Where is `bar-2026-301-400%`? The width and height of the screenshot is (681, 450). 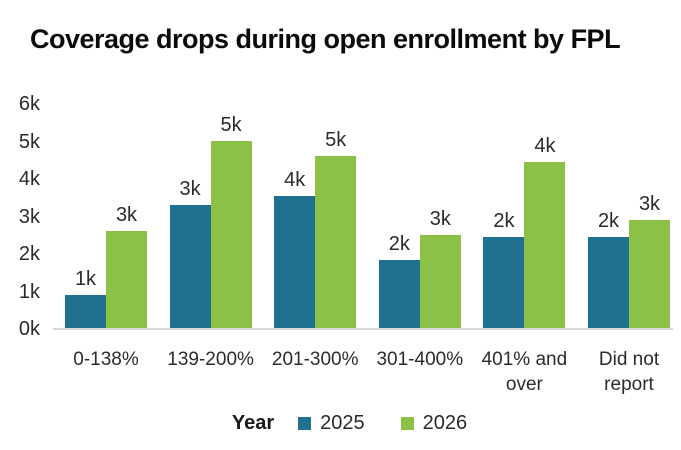 bar-2026-301-400% is located at coordinates (440, 282).